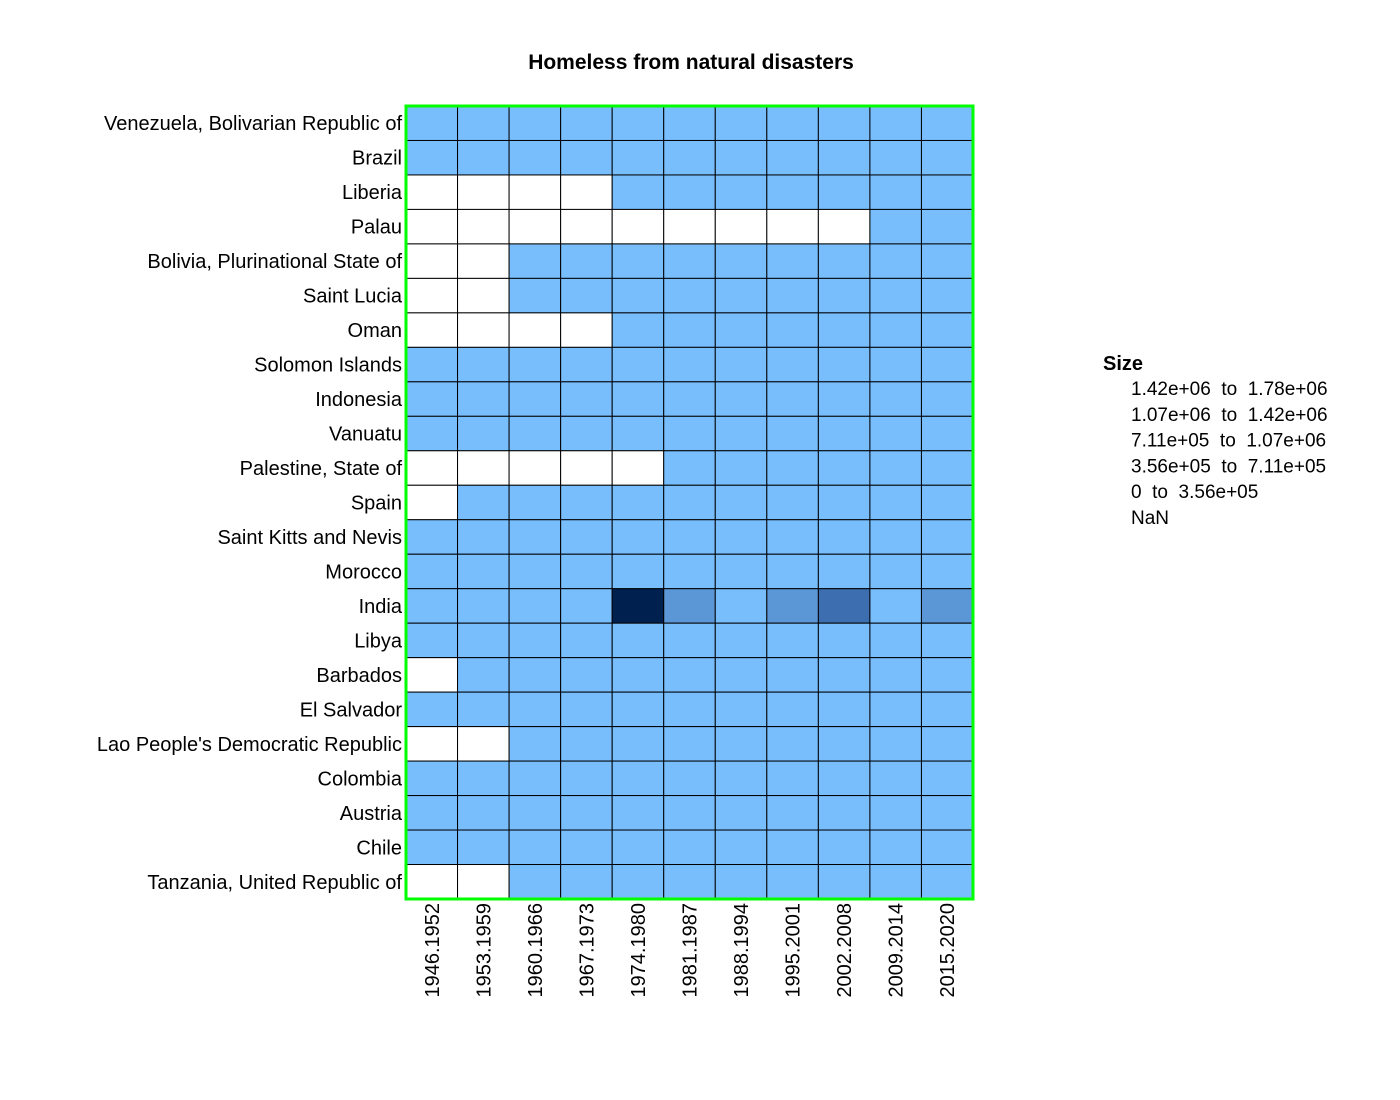 The width and height of the screenshot is (1400, 1100). What do you see at coordinates (948, 950) in the screenshot?
I see `column-label: 2015.2020` at bounding box center [948, 950].